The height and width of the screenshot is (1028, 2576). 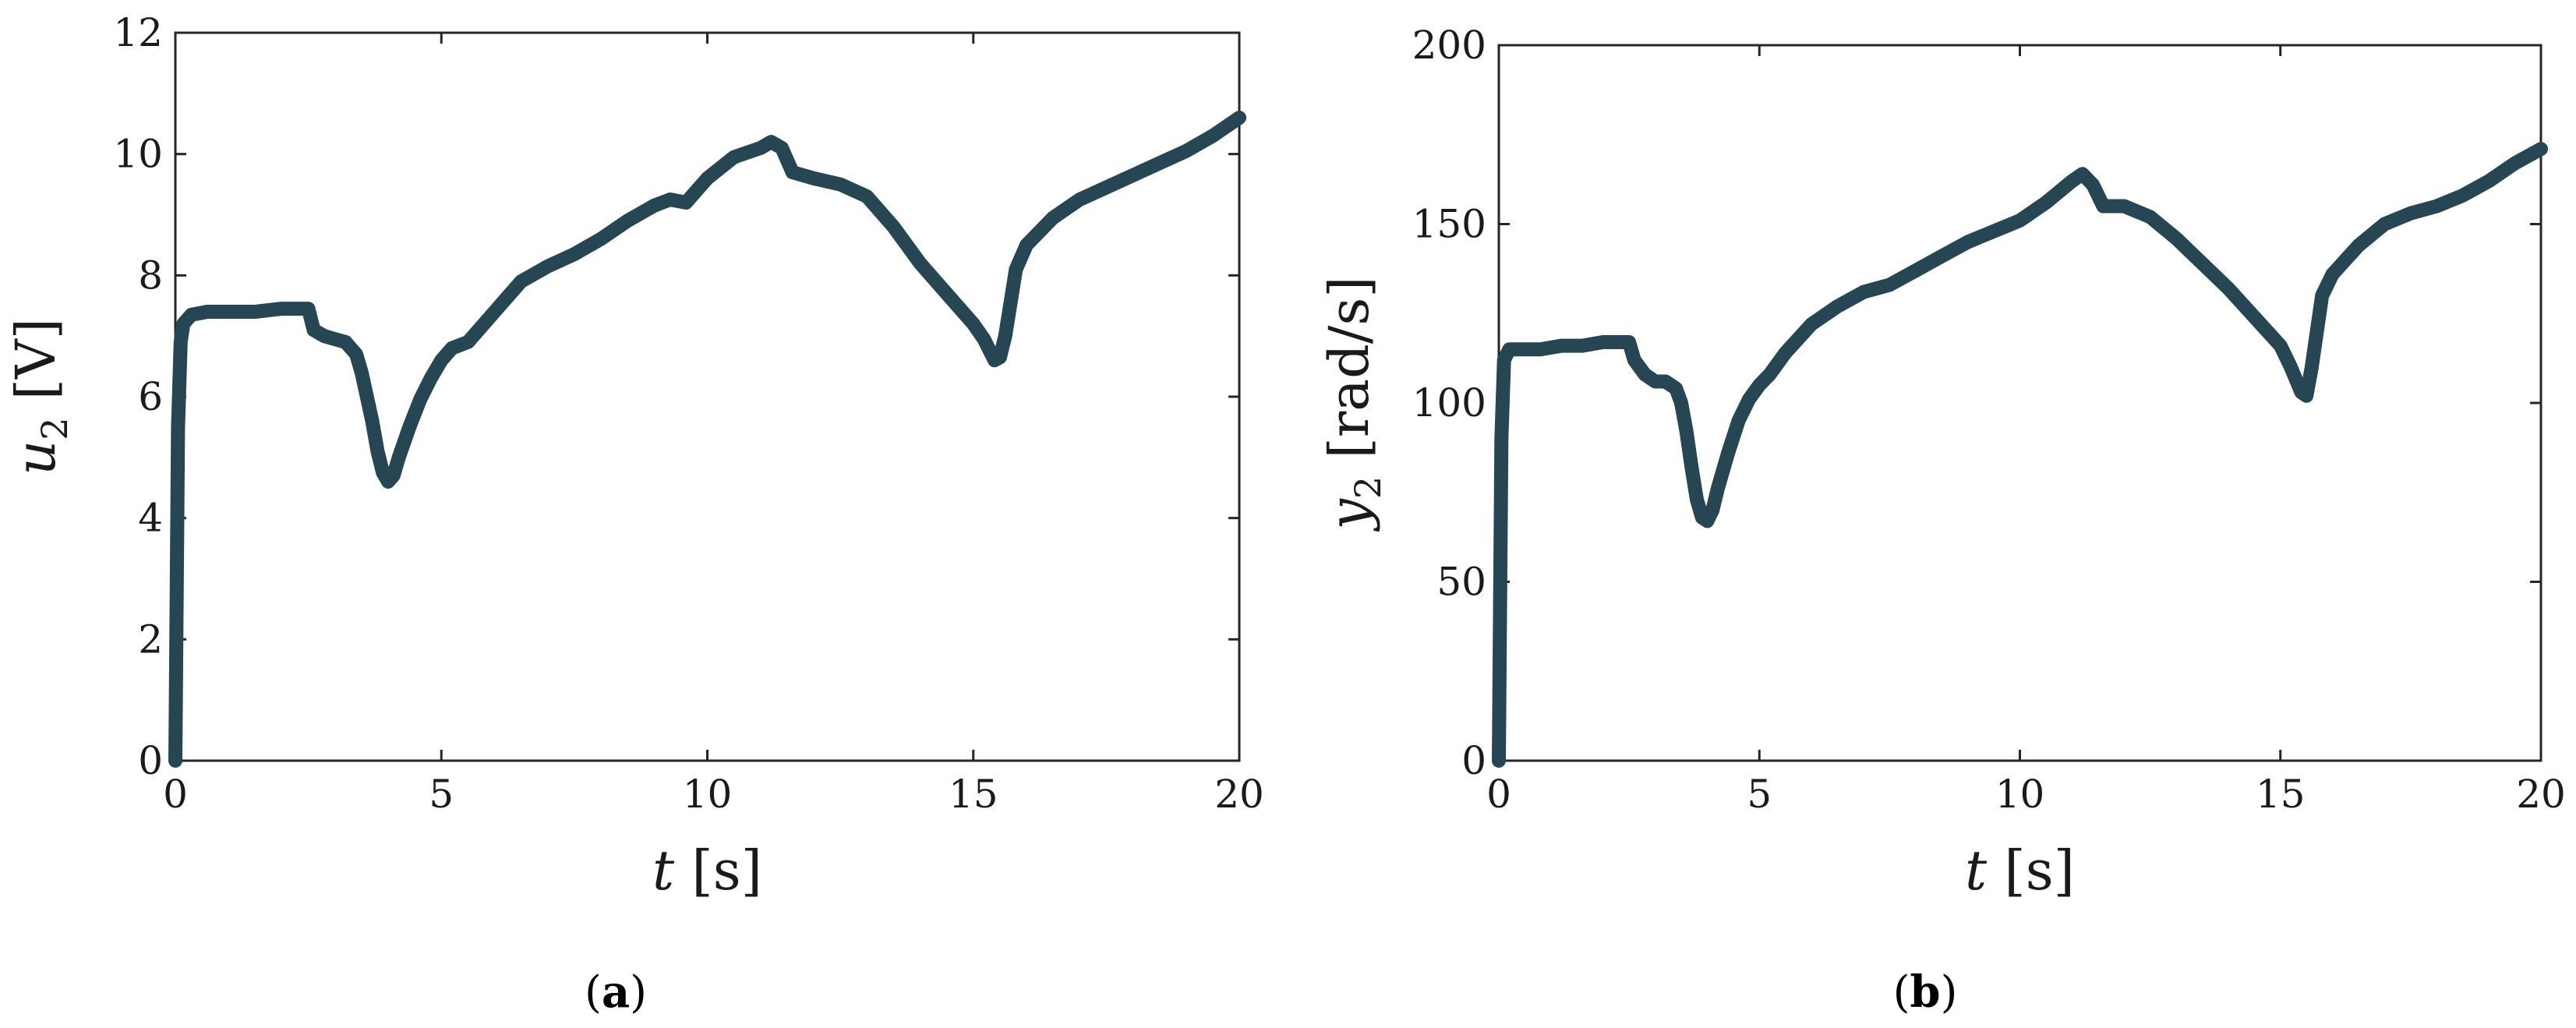 What do you see at coordinates (138, 32) in the screenshot?
I see `y-tick-label: 12` at bounding box center [138, 32].